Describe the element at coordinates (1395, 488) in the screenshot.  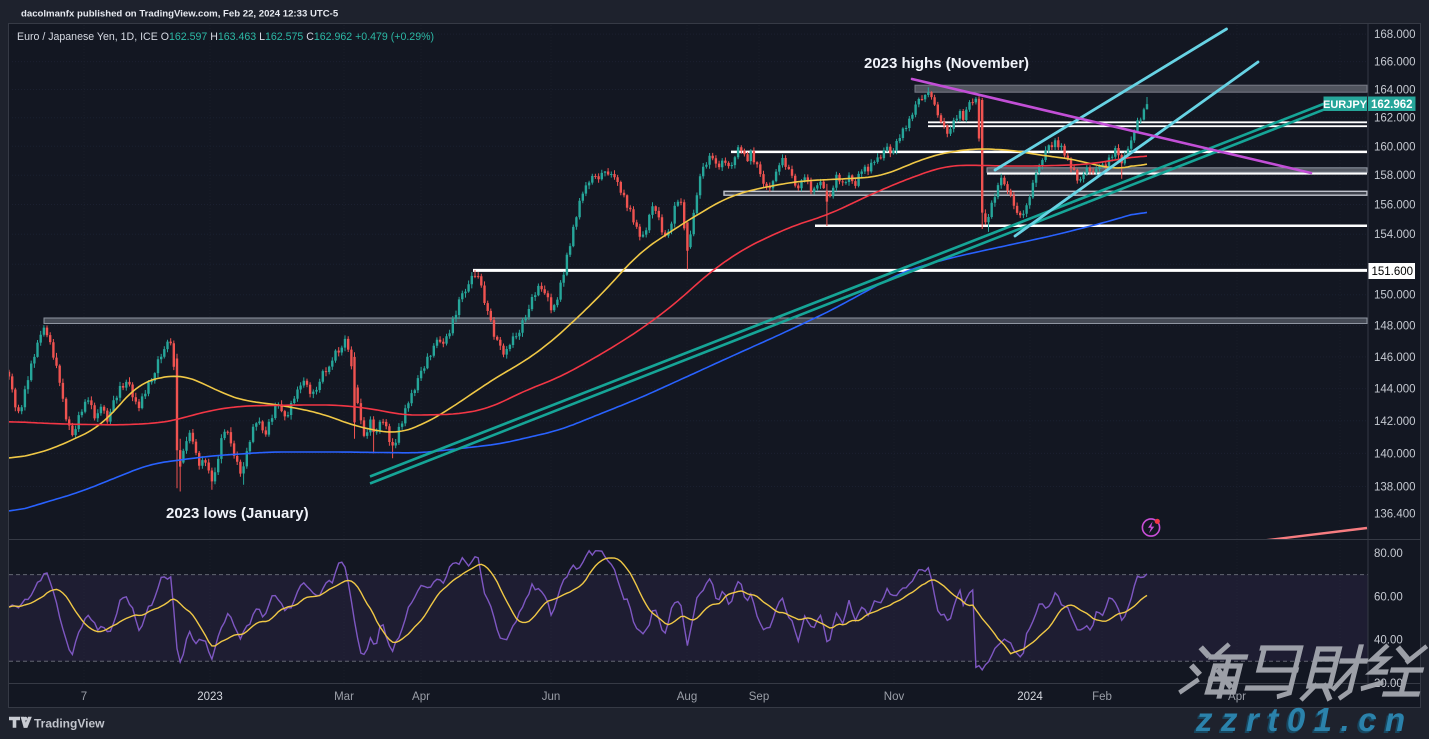
I see `svg-text: 138.000` at that location.